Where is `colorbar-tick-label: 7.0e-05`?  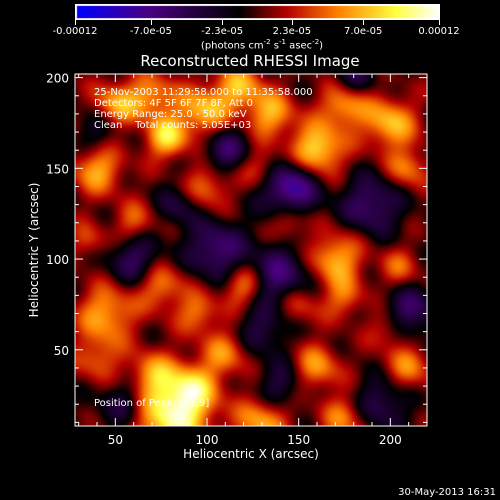 colorbar-tick-label: 7.0e-05 is located at coordinates (363, 31).